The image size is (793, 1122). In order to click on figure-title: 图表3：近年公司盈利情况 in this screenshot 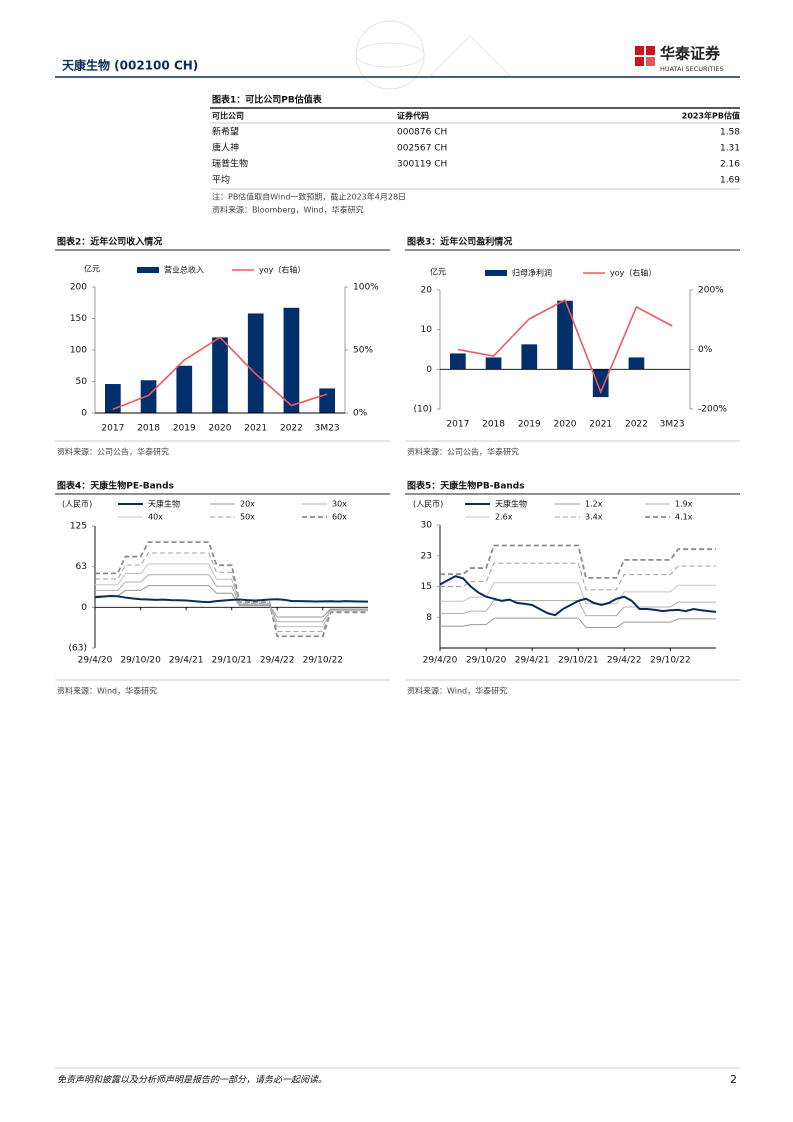, I will do `click(459, 242)`.